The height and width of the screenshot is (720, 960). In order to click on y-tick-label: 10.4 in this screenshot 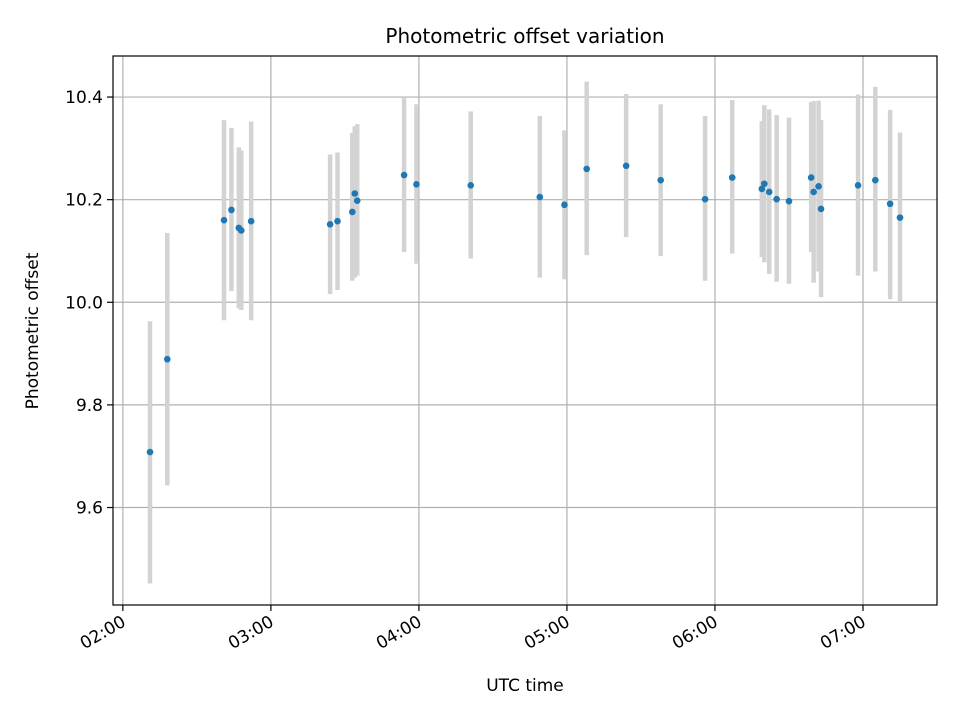, I will do `click(84, 98)`.